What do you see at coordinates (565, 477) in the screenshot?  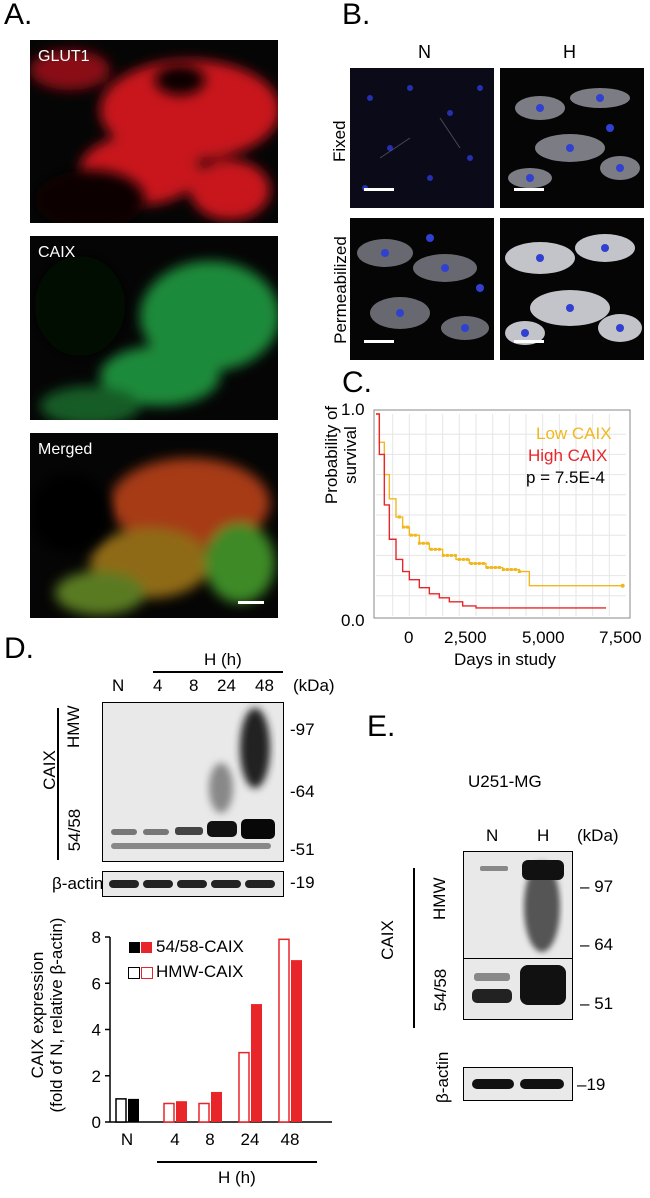 I see `p-value: p = 7.5E-4` at bounding box center [565, 477].